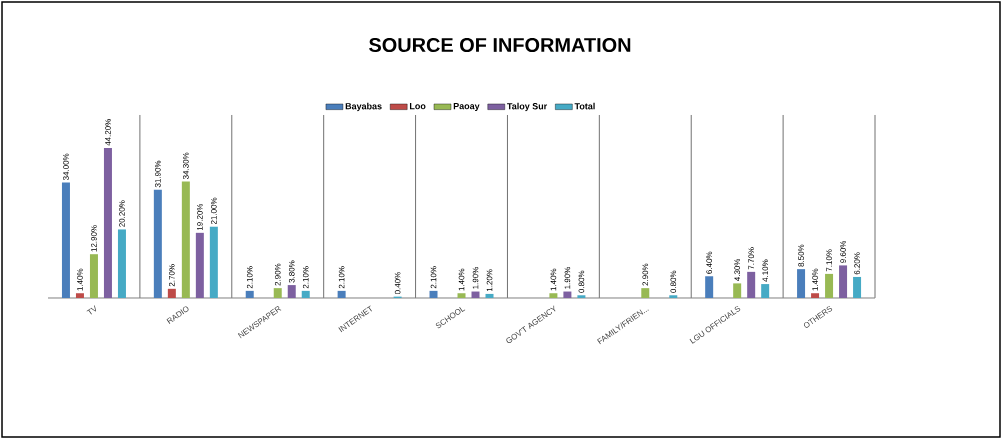 The height and width of the screenshot is (439, 1002). Describe the element at coordinates (500, 45) in the screenshot. I see `chart-title: SOURCE OF INFORMATION` at that location.